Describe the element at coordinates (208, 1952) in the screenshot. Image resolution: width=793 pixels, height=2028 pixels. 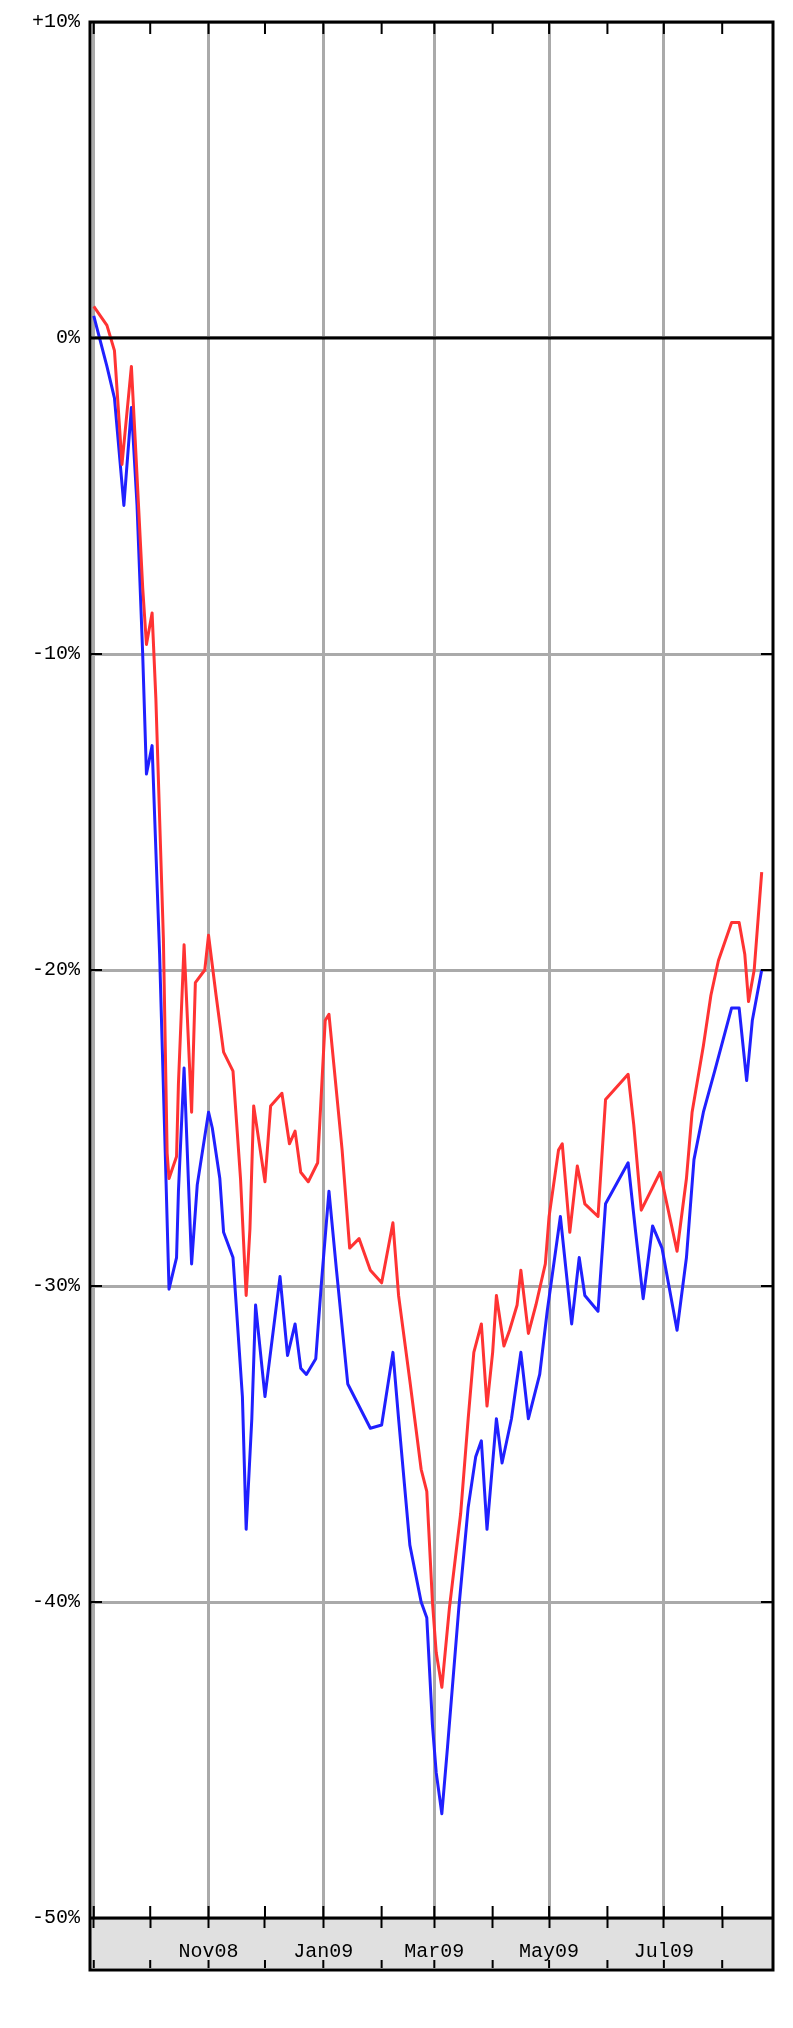
I see `x-tick-label: Nov08` at that location.